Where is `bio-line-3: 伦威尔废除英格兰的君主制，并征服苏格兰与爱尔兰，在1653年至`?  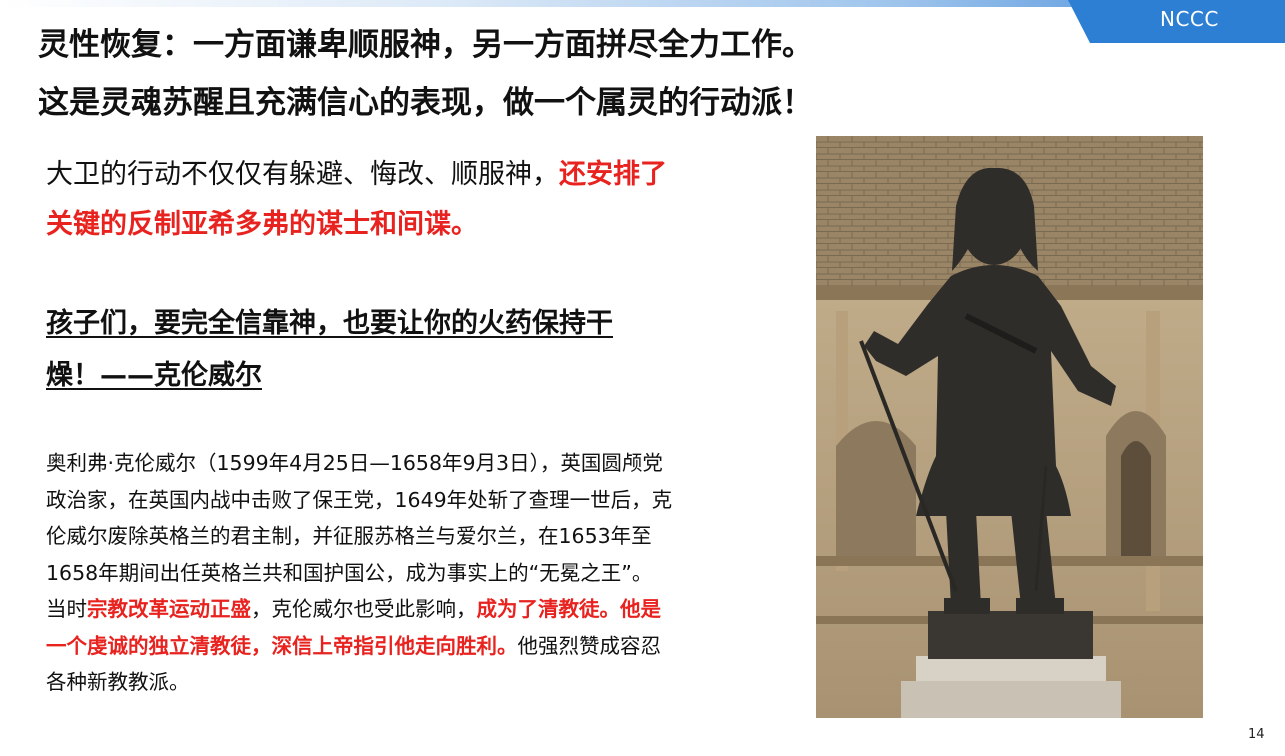
bio-line-3: 伦威尔废除英格兰的君主制，并征服苏格兰与爱尔兰，在1653年至 is located at coordinates (349, 536).